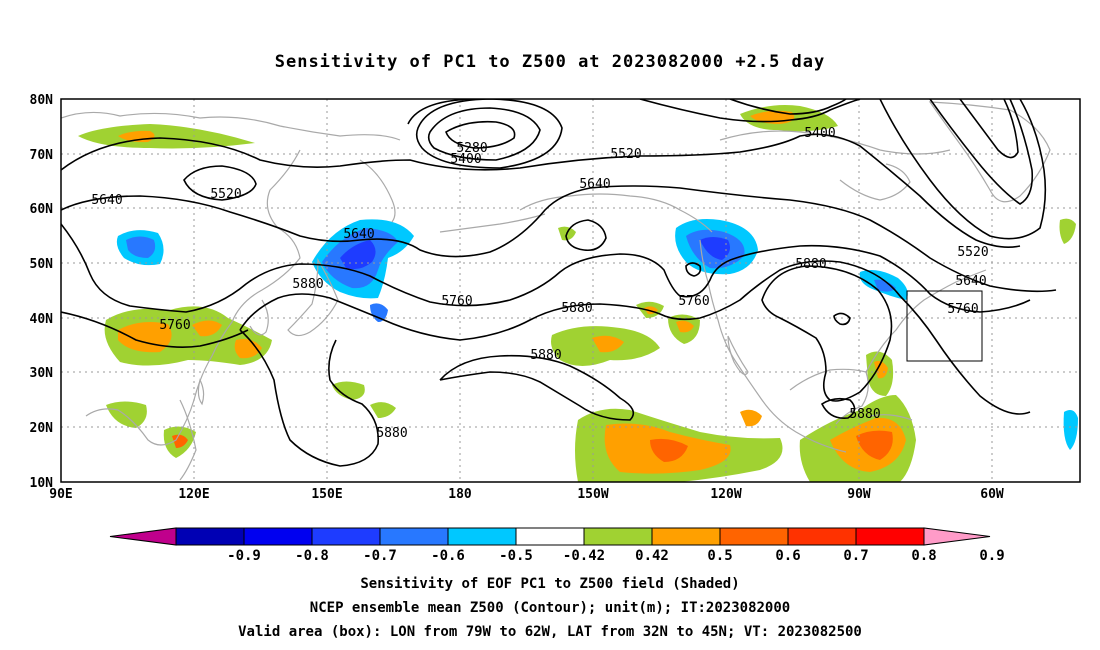 Image resolution: width=1100 pixels, height=650 pixels. Describe the element at coordinates (616, 213) in the screenshot. I see `coastline-alaska` at that location.